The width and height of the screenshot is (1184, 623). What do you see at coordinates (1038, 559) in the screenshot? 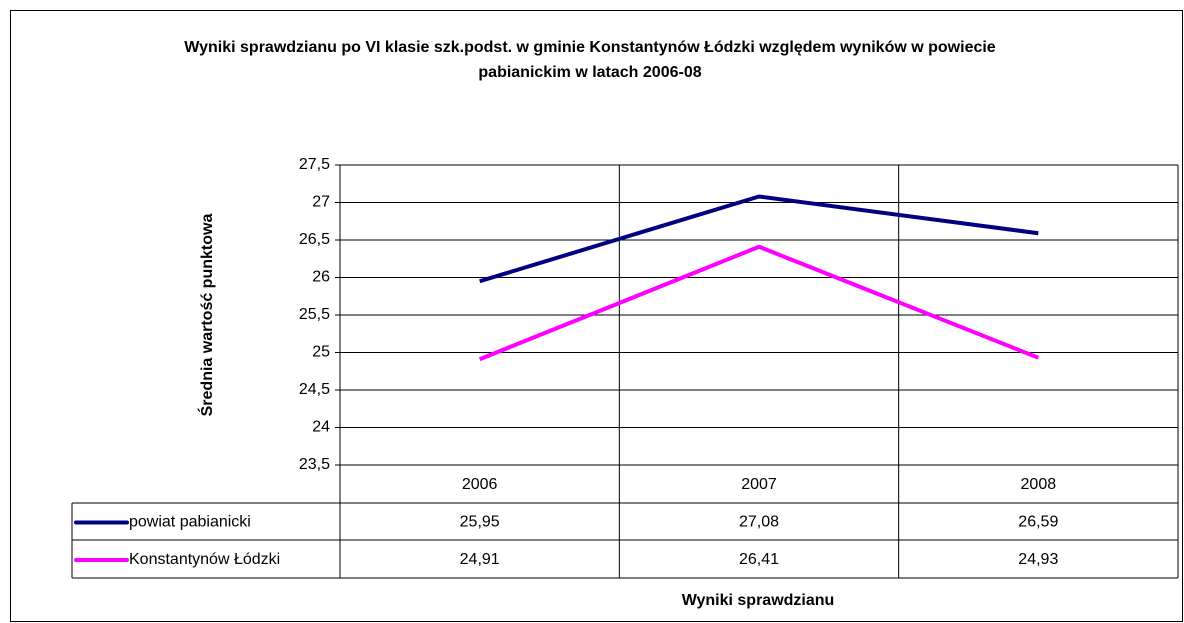
I see `table-value: 24,93` at bounding box center [1038, 559].